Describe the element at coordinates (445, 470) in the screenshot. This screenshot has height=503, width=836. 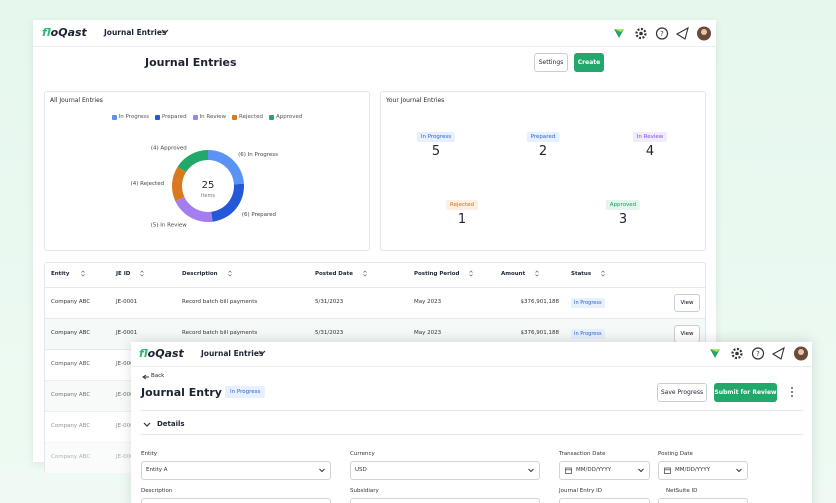
I see `field-input: USD` at that location.